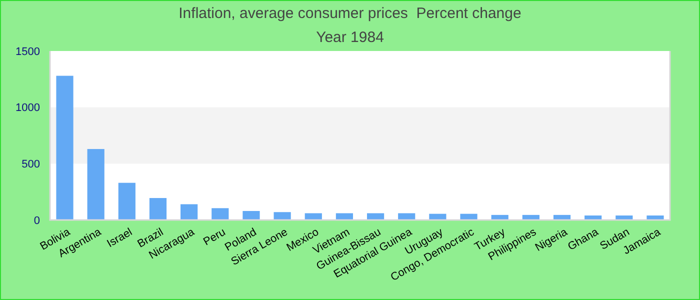 This screenshot has width=700, height=300. I want to click on y-tick-label: 500, so click(31, 164).